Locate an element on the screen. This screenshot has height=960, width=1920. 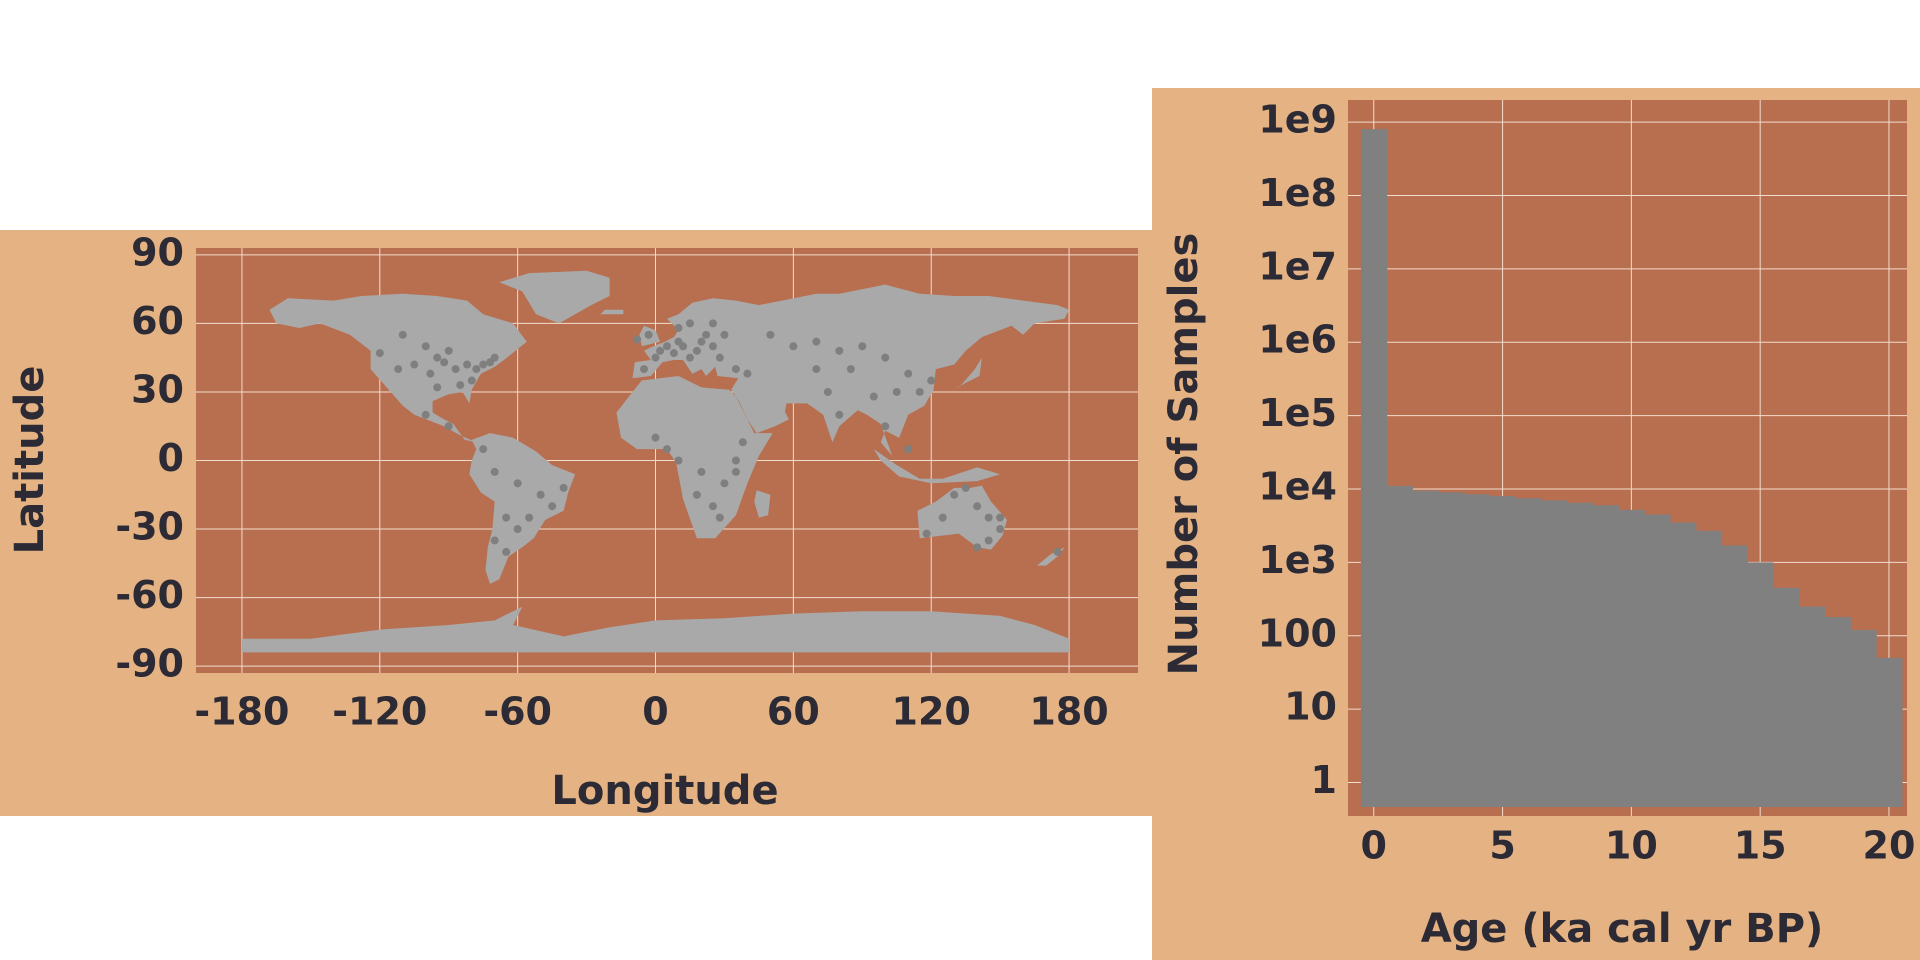
map-sample-points is located at coordinates (718, 437).